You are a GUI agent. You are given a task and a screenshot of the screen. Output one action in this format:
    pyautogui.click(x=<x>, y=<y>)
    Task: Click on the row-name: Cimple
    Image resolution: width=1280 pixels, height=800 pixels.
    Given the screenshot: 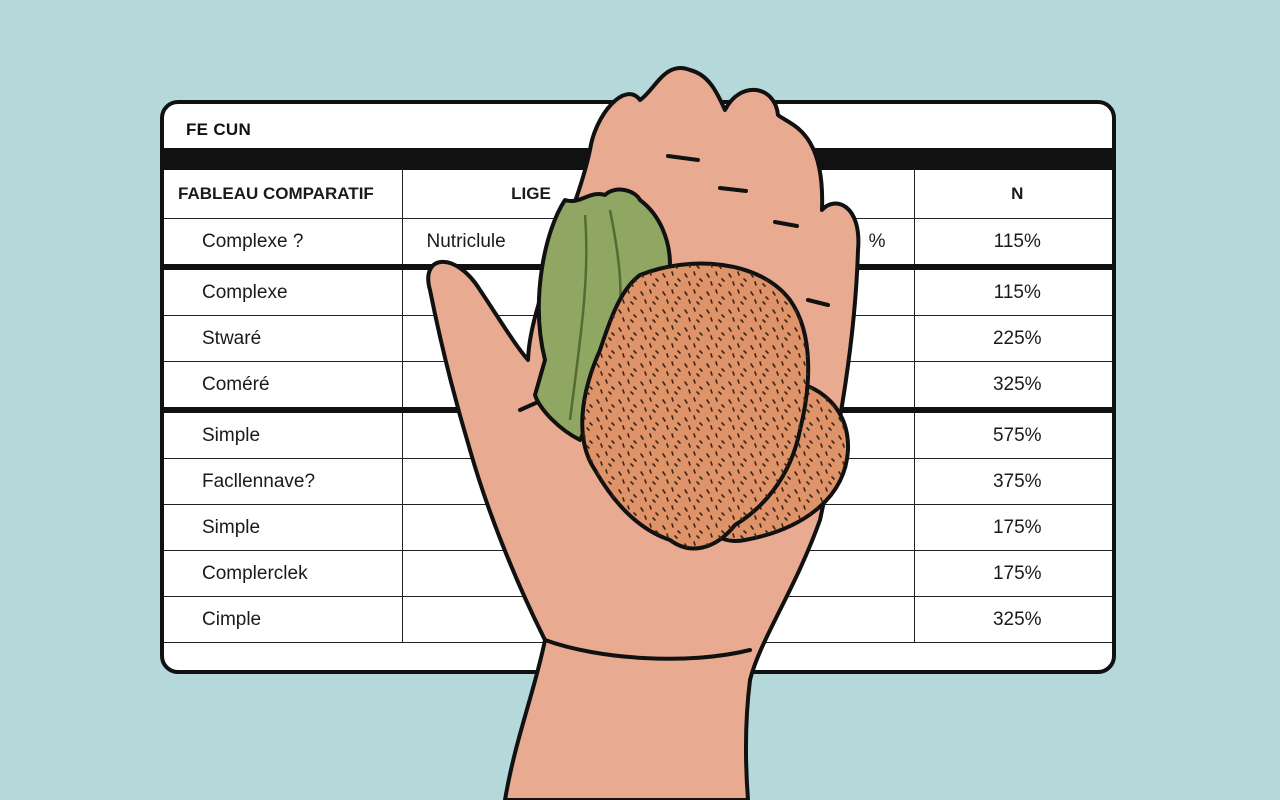 What is the action you would take?
    pyautogui.click(x=283, y=619)
    